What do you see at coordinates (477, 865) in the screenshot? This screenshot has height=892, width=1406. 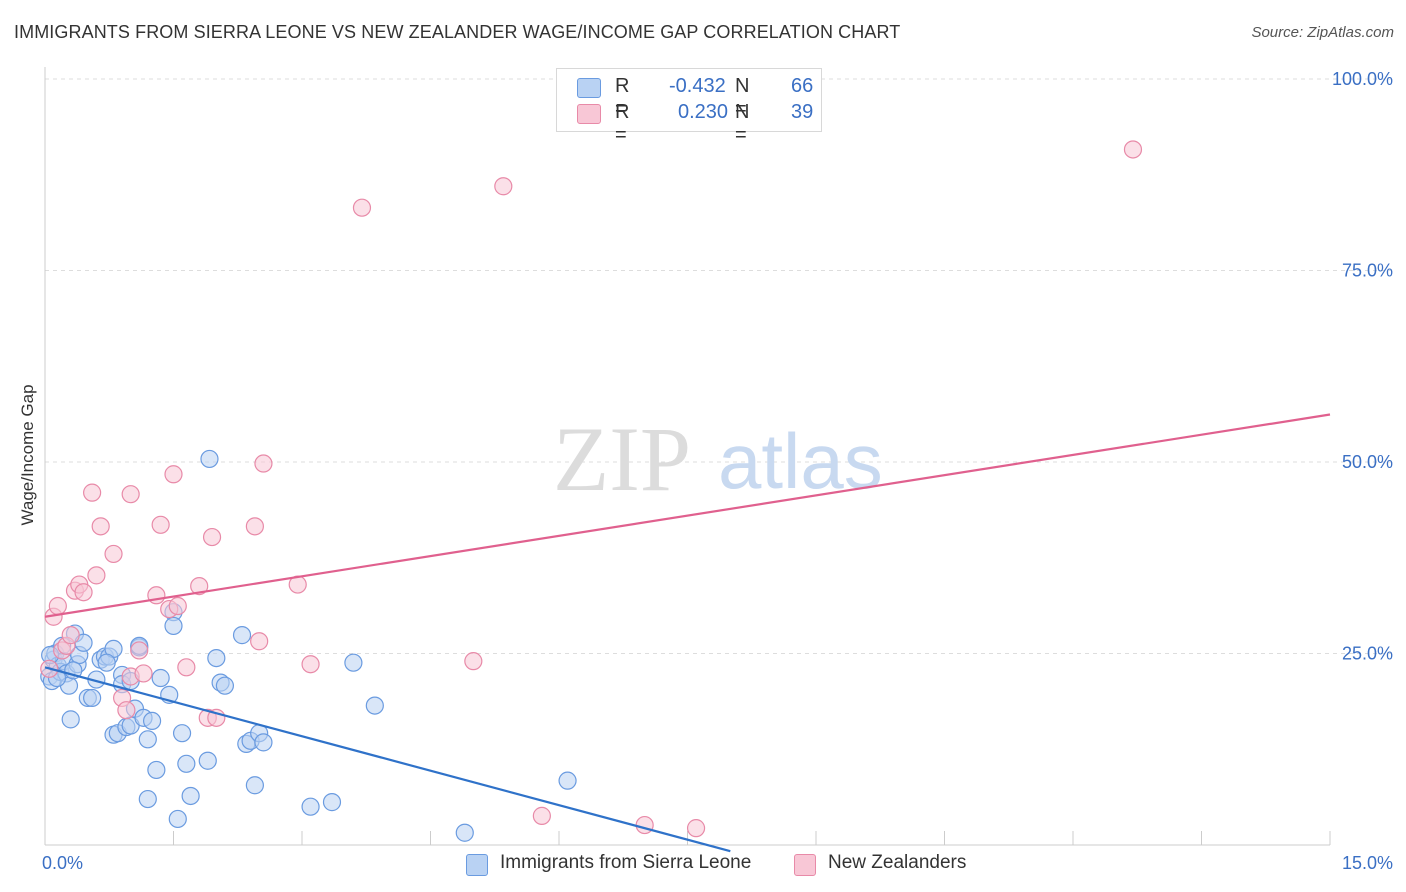 I see `bottom-swatch-blue` at bounding box center [477, 865].